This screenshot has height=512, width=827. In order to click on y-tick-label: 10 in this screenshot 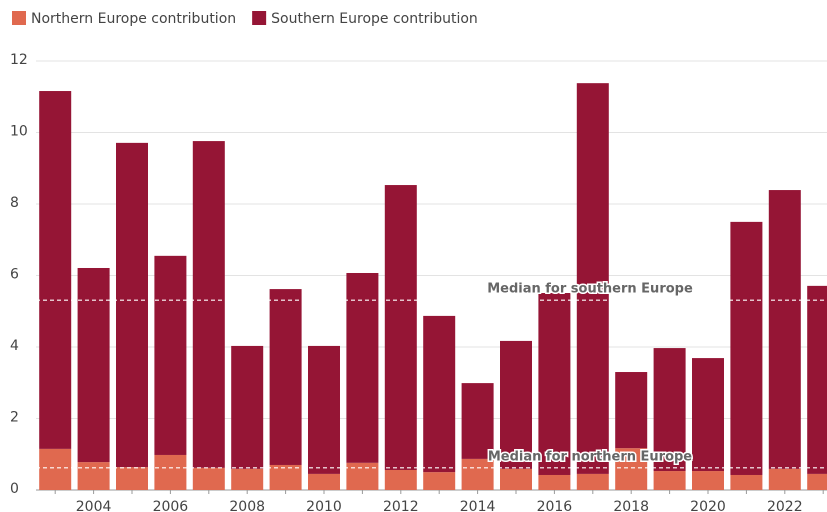, I will do `click(19, 132)`.